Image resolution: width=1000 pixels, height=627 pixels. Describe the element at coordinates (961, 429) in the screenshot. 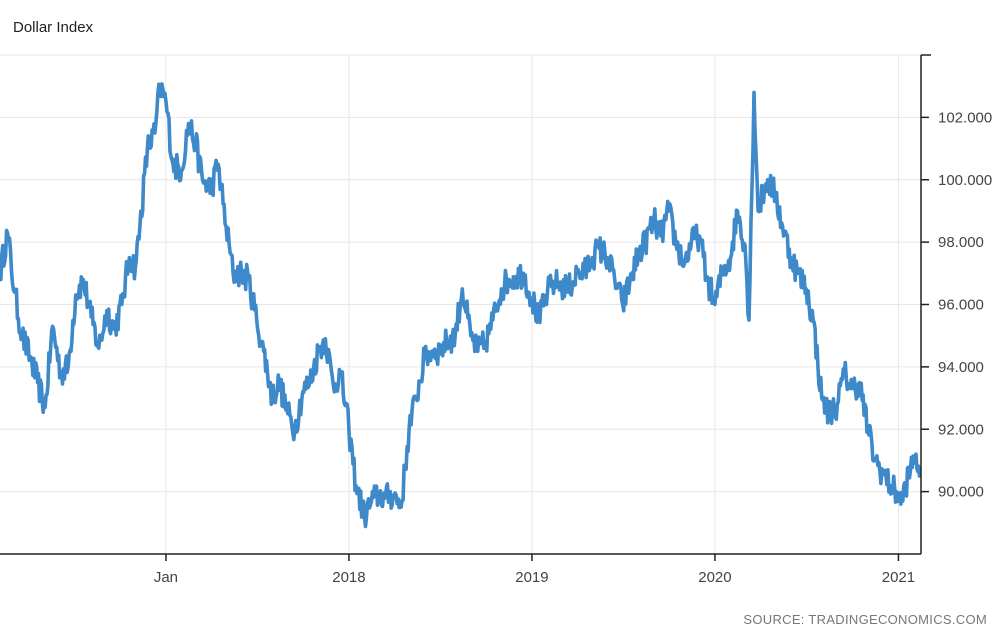

I see `y-tick-label: 92.000` at that location.